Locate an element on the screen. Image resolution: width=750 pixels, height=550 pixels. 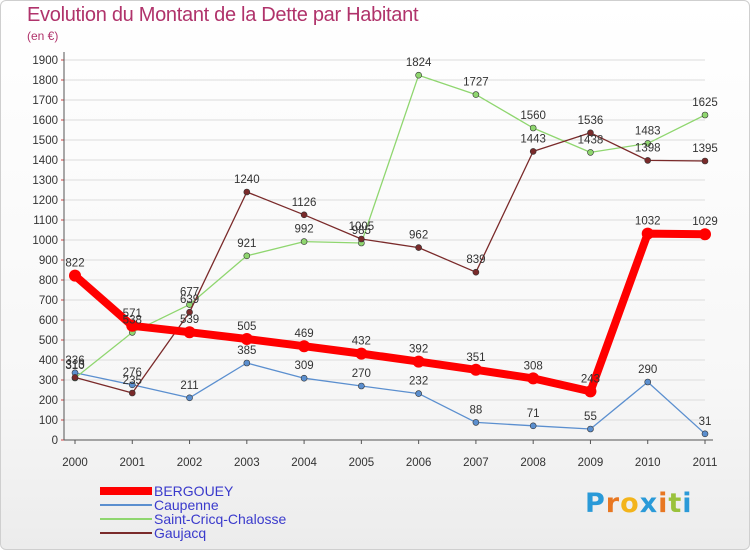
y-tick-label: 1200 is located at coordinates (45, 201).